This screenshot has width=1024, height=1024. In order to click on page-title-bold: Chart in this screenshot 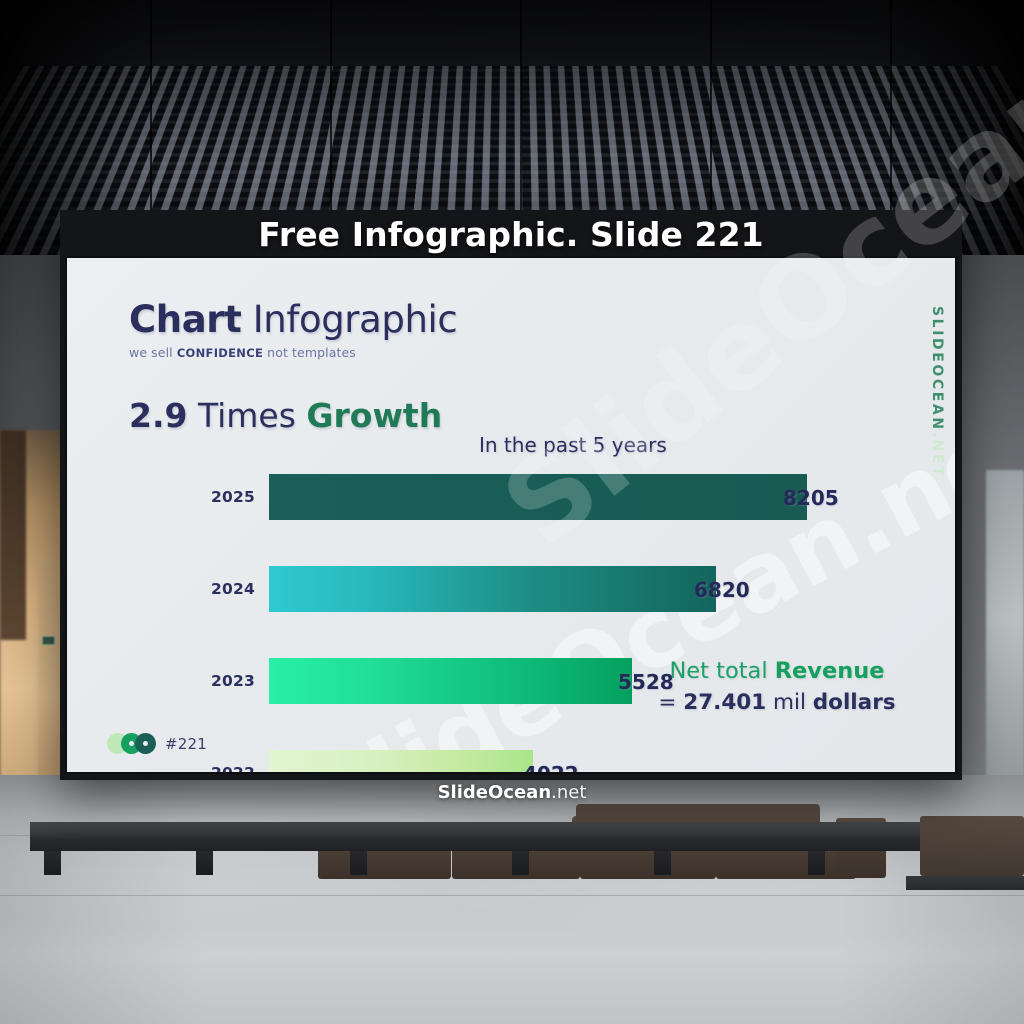, I will do `click(185, 319)`.